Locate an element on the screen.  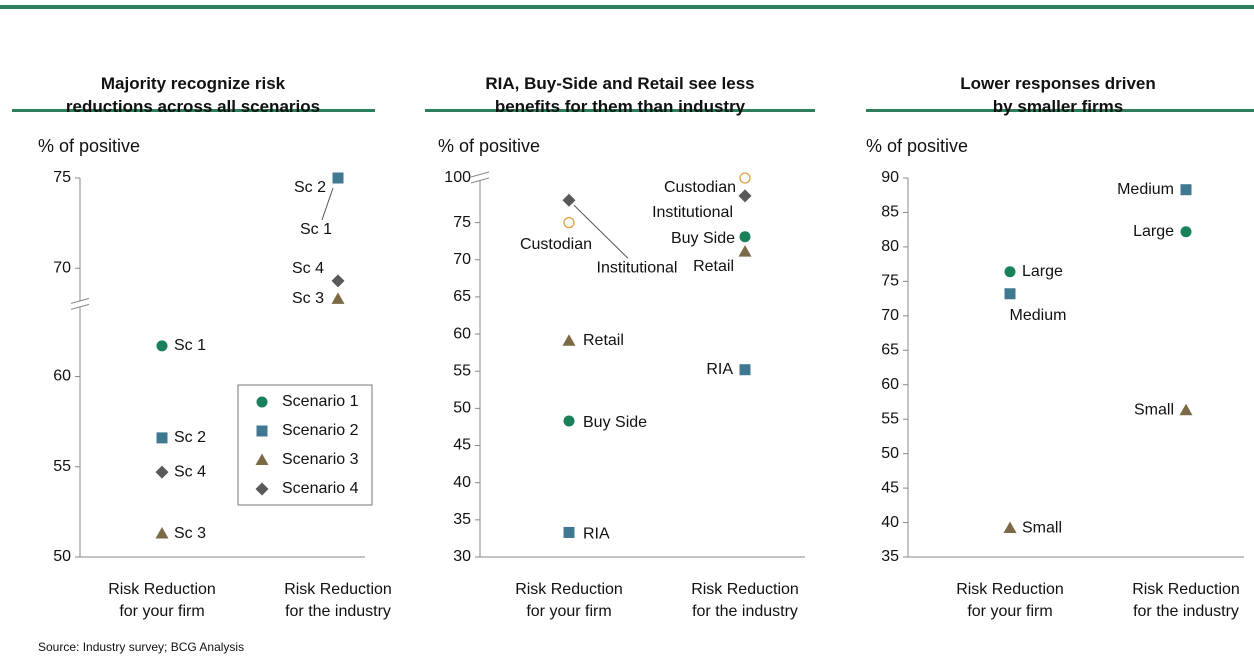
point-label: Large is located at coordinates (1153, 231).